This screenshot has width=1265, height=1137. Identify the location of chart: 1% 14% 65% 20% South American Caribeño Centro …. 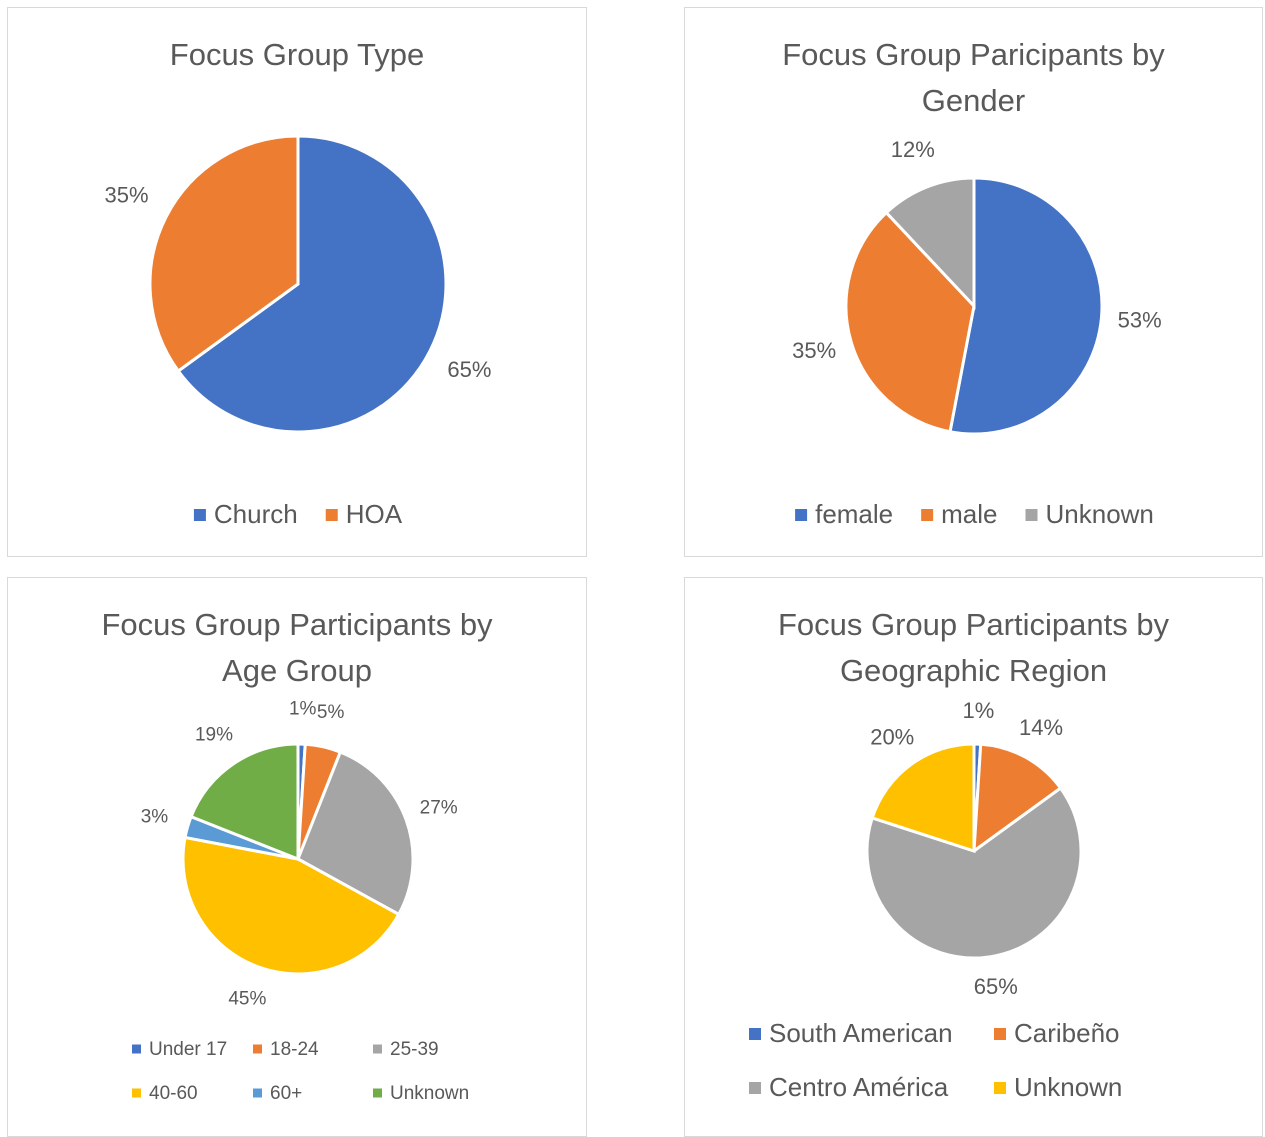
(935, 900).